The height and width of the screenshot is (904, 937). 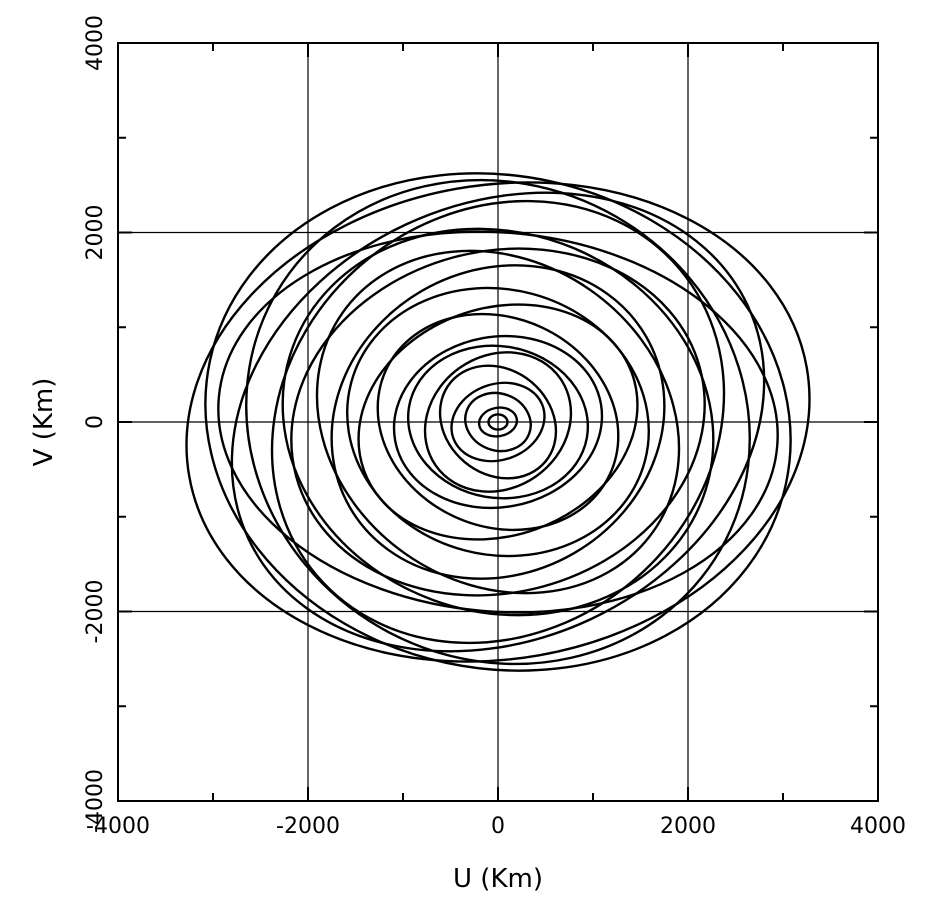 I want to click on x-tick-labels: -4000 -2000 0 2000 4000, so click(x=496, y=826).